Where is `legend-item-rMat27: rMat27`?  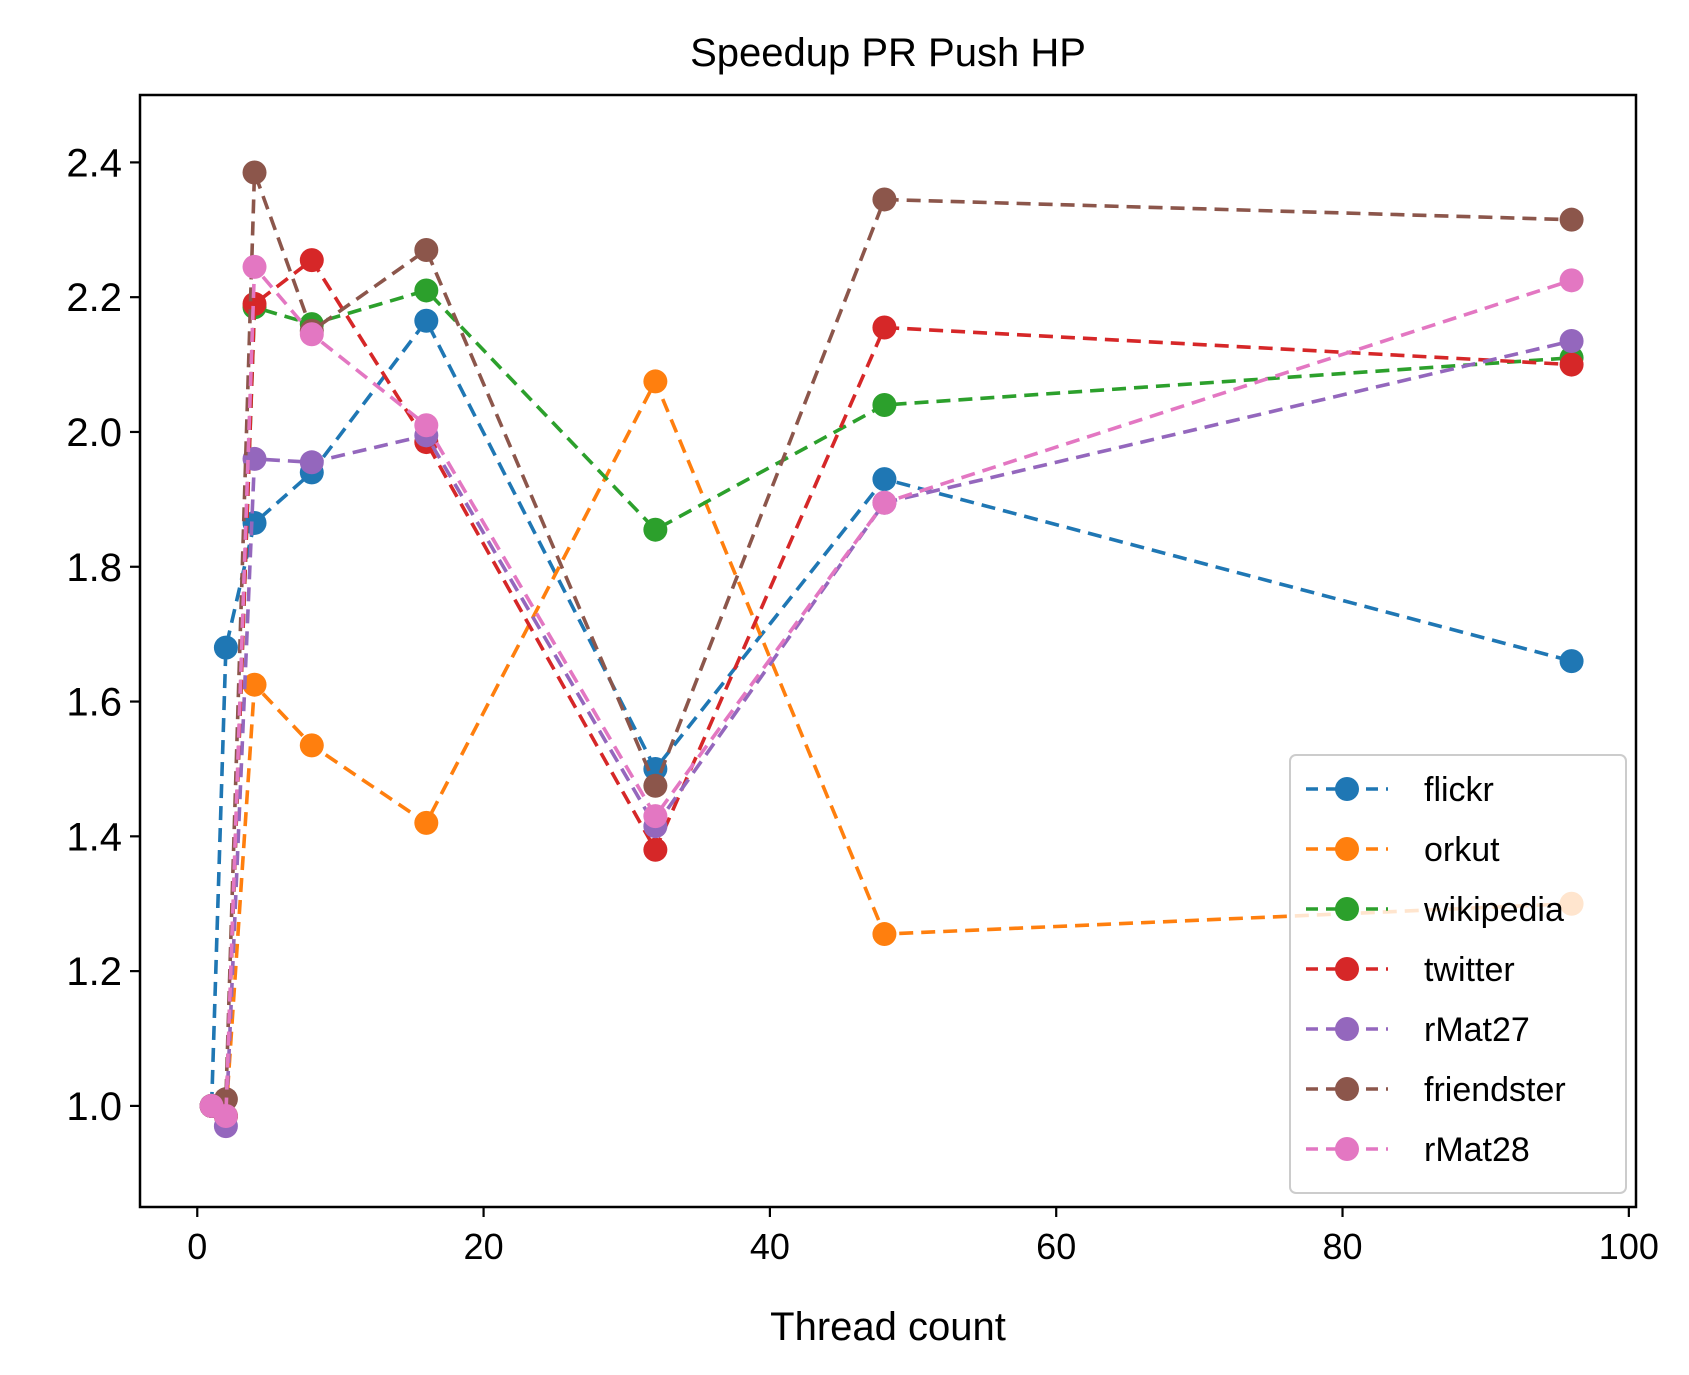
legend-item-rMat27: rMat27 is located at coordinates (1418, 1030).